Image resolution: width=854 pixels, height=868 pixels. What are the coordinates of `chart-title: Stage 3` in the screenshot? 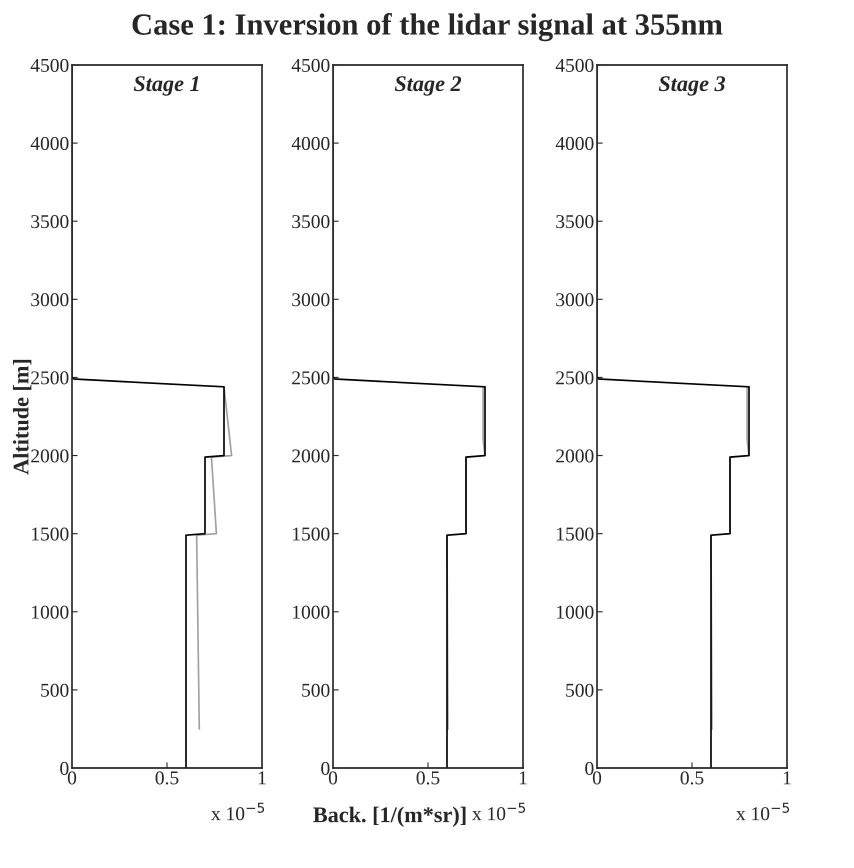 It's located at (692, 86).